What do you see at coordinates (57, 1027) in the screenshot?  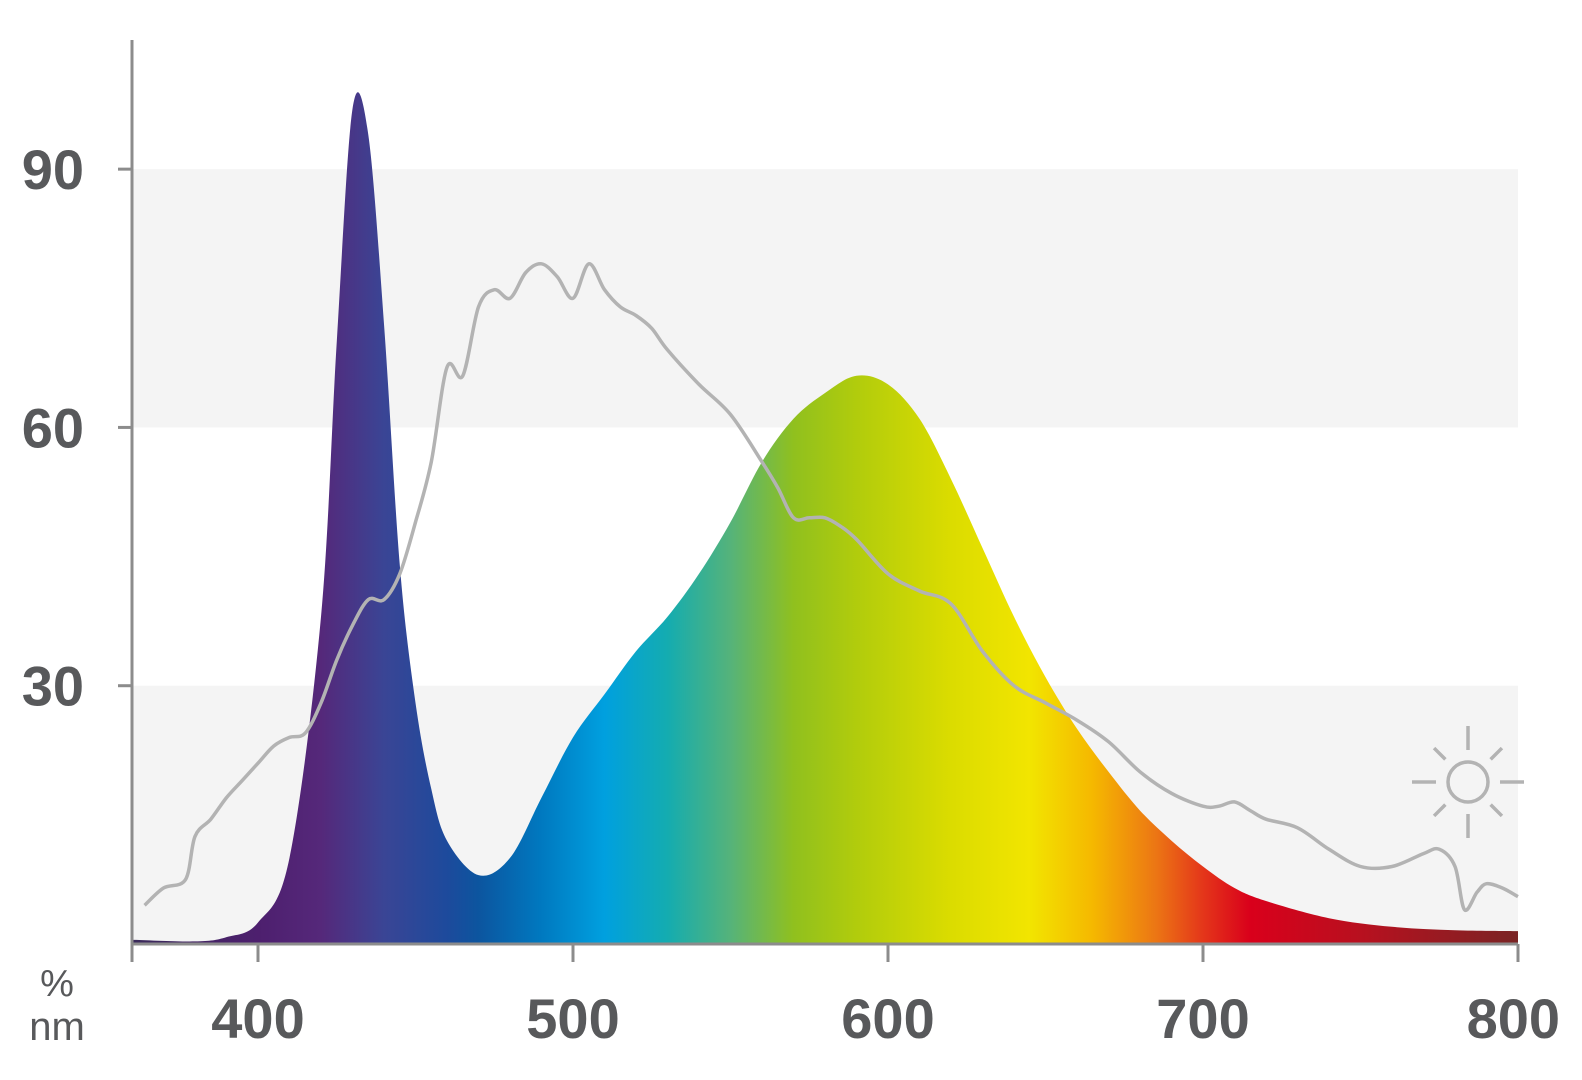 I see `x-axis-unit-label: nm` at bounding box center [57, 1027].